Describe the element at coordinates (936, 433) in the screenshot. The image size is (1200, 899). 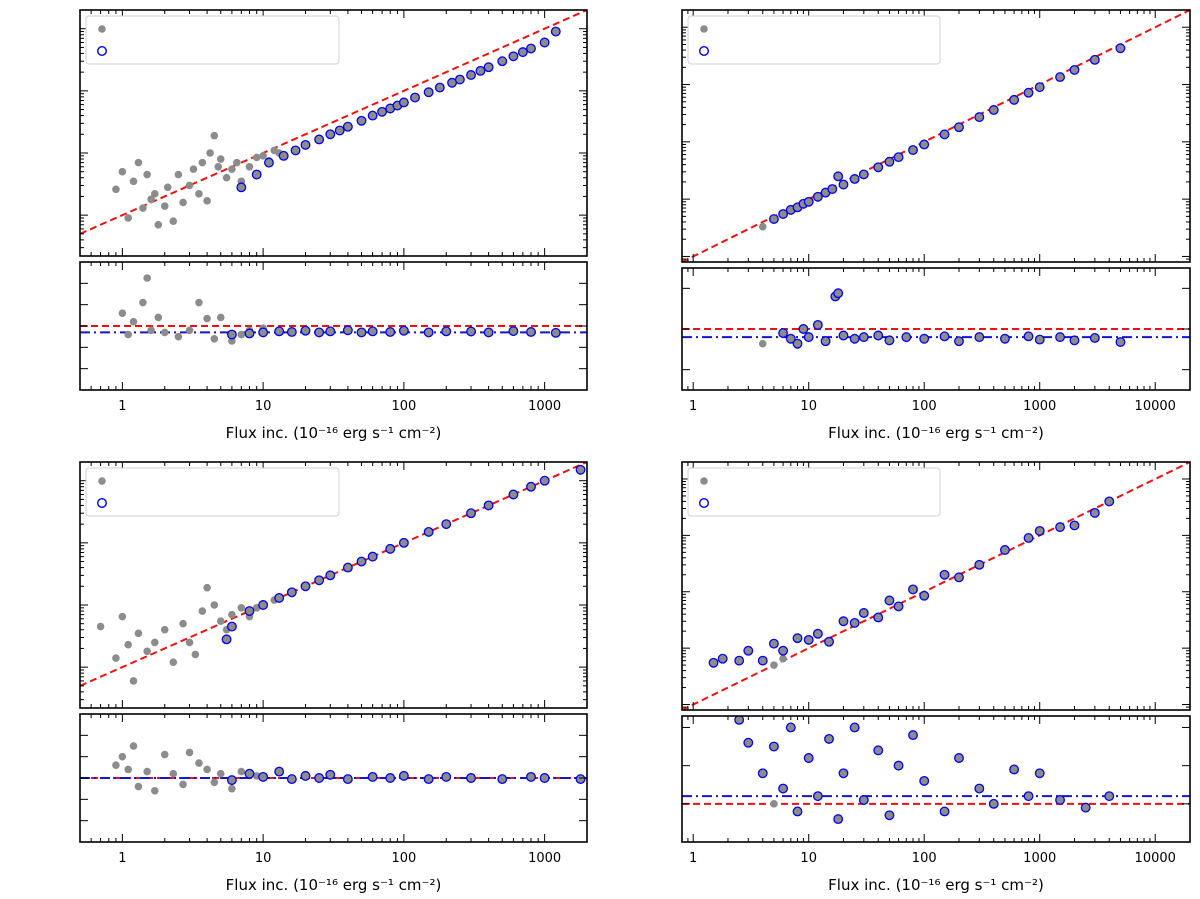
I see `x-axis-label: Flux inc. (10⁻¹⁶ erg s⁻¹ cm⁻²)` at that location.